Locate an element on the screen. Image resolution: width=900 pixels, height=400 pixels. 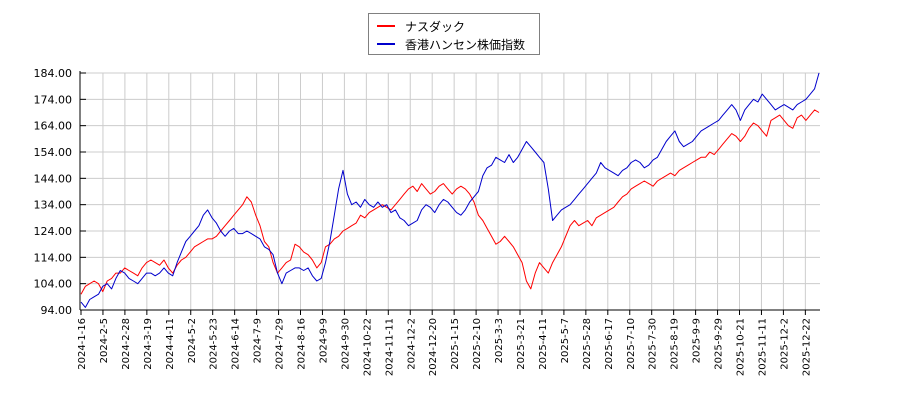
x-tick-label: 2024-12-20 is located at coordinates (433, 347).